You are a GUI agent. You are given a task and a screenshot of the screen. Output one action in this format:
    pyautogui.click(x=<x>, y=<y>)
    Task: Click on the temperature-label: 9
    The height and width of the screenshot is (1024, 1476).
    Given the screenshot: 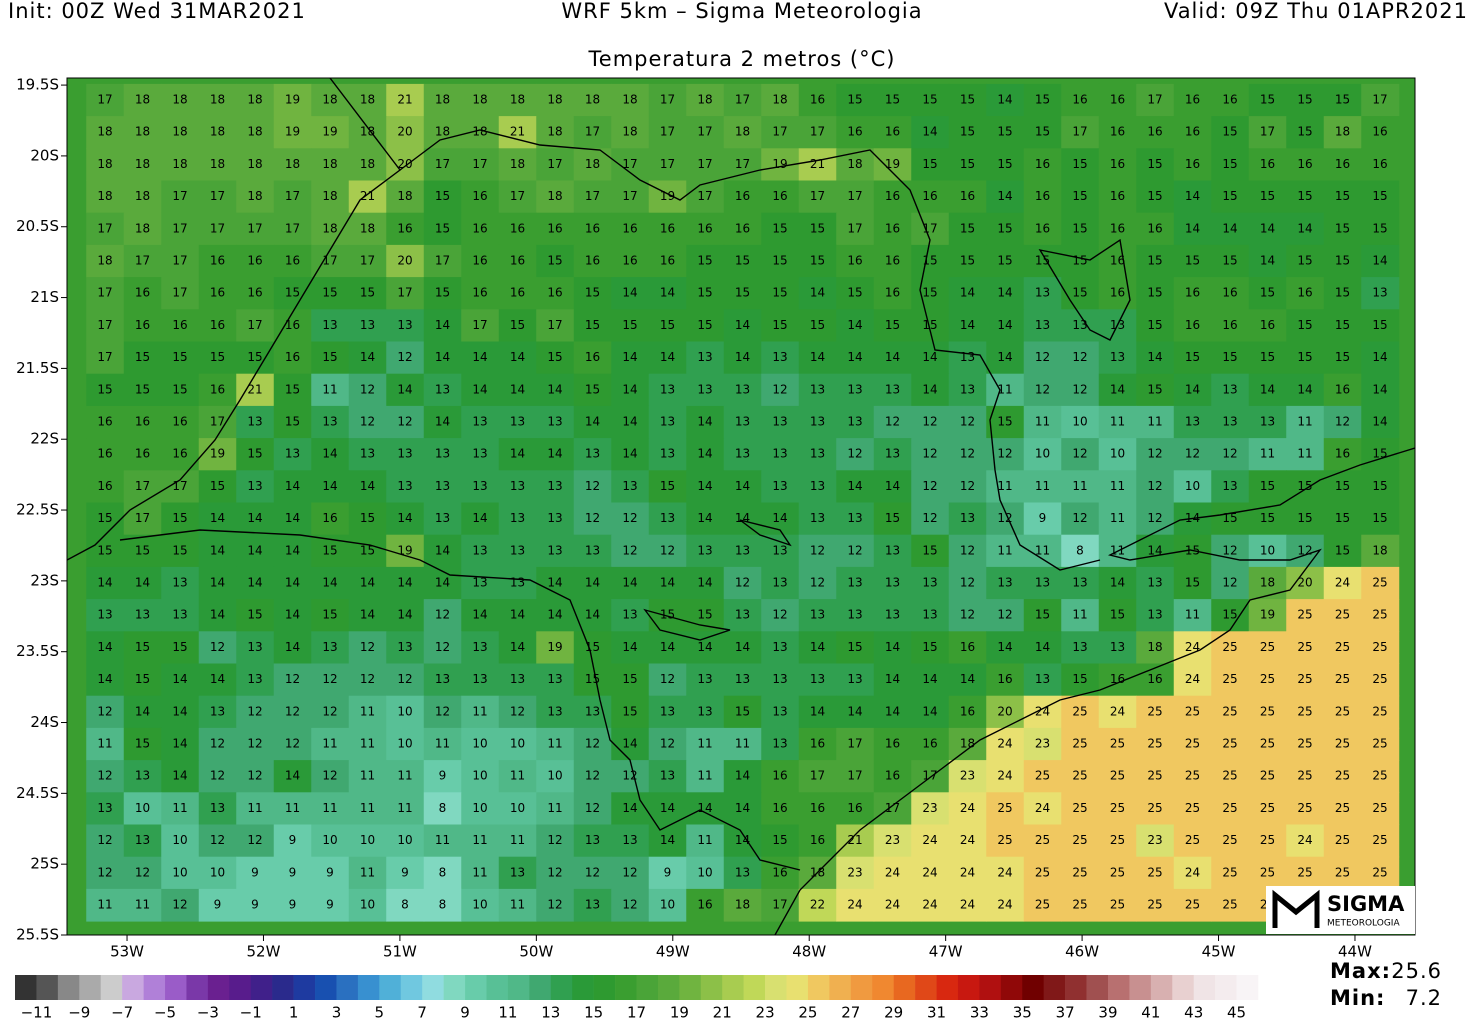 What is the action you would take?
    pyautogui.click(x=293, y=872)
    